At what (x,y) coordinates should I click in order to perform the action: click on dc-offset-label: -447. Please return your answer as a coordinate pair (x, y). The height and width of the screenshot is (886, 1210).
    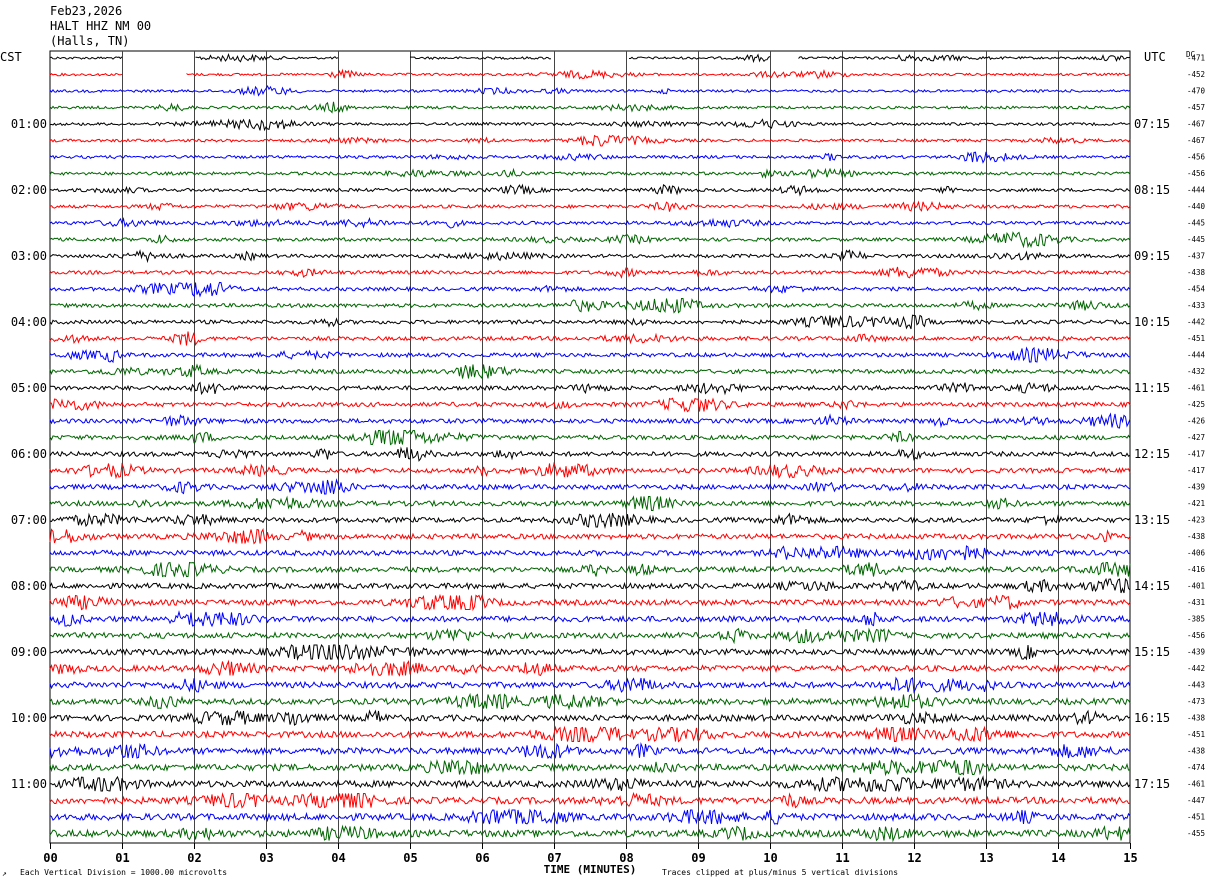
    Looking at the image, I should click on (1196, 800).